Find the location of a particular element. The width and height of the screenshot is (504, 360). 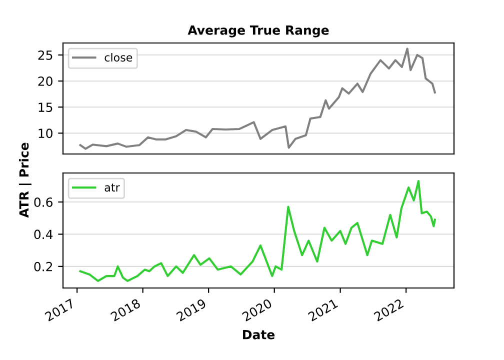

legend-label: close is located at coordinates (118, 57).